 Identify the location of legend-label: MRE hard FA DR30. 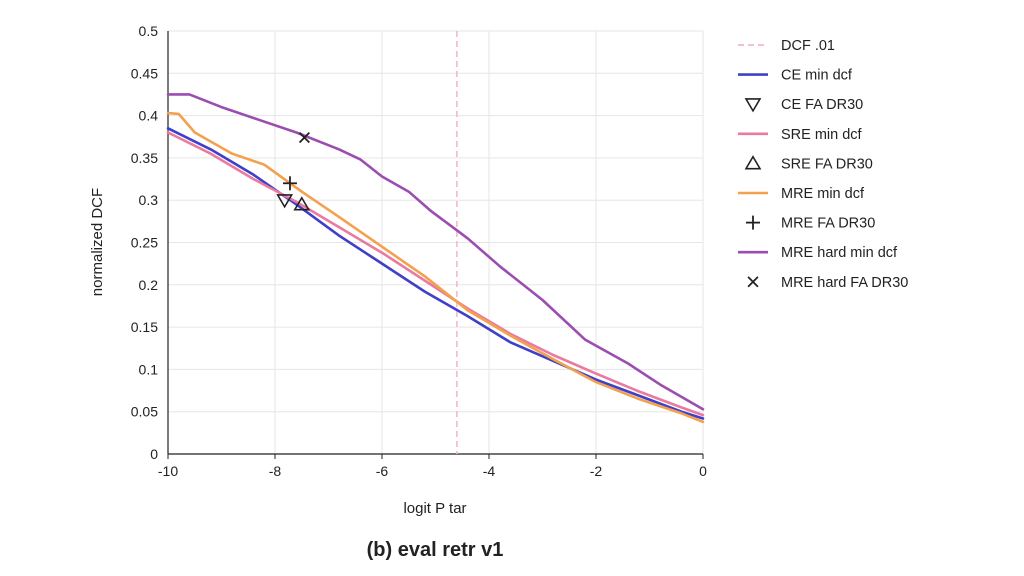
(844, 283).